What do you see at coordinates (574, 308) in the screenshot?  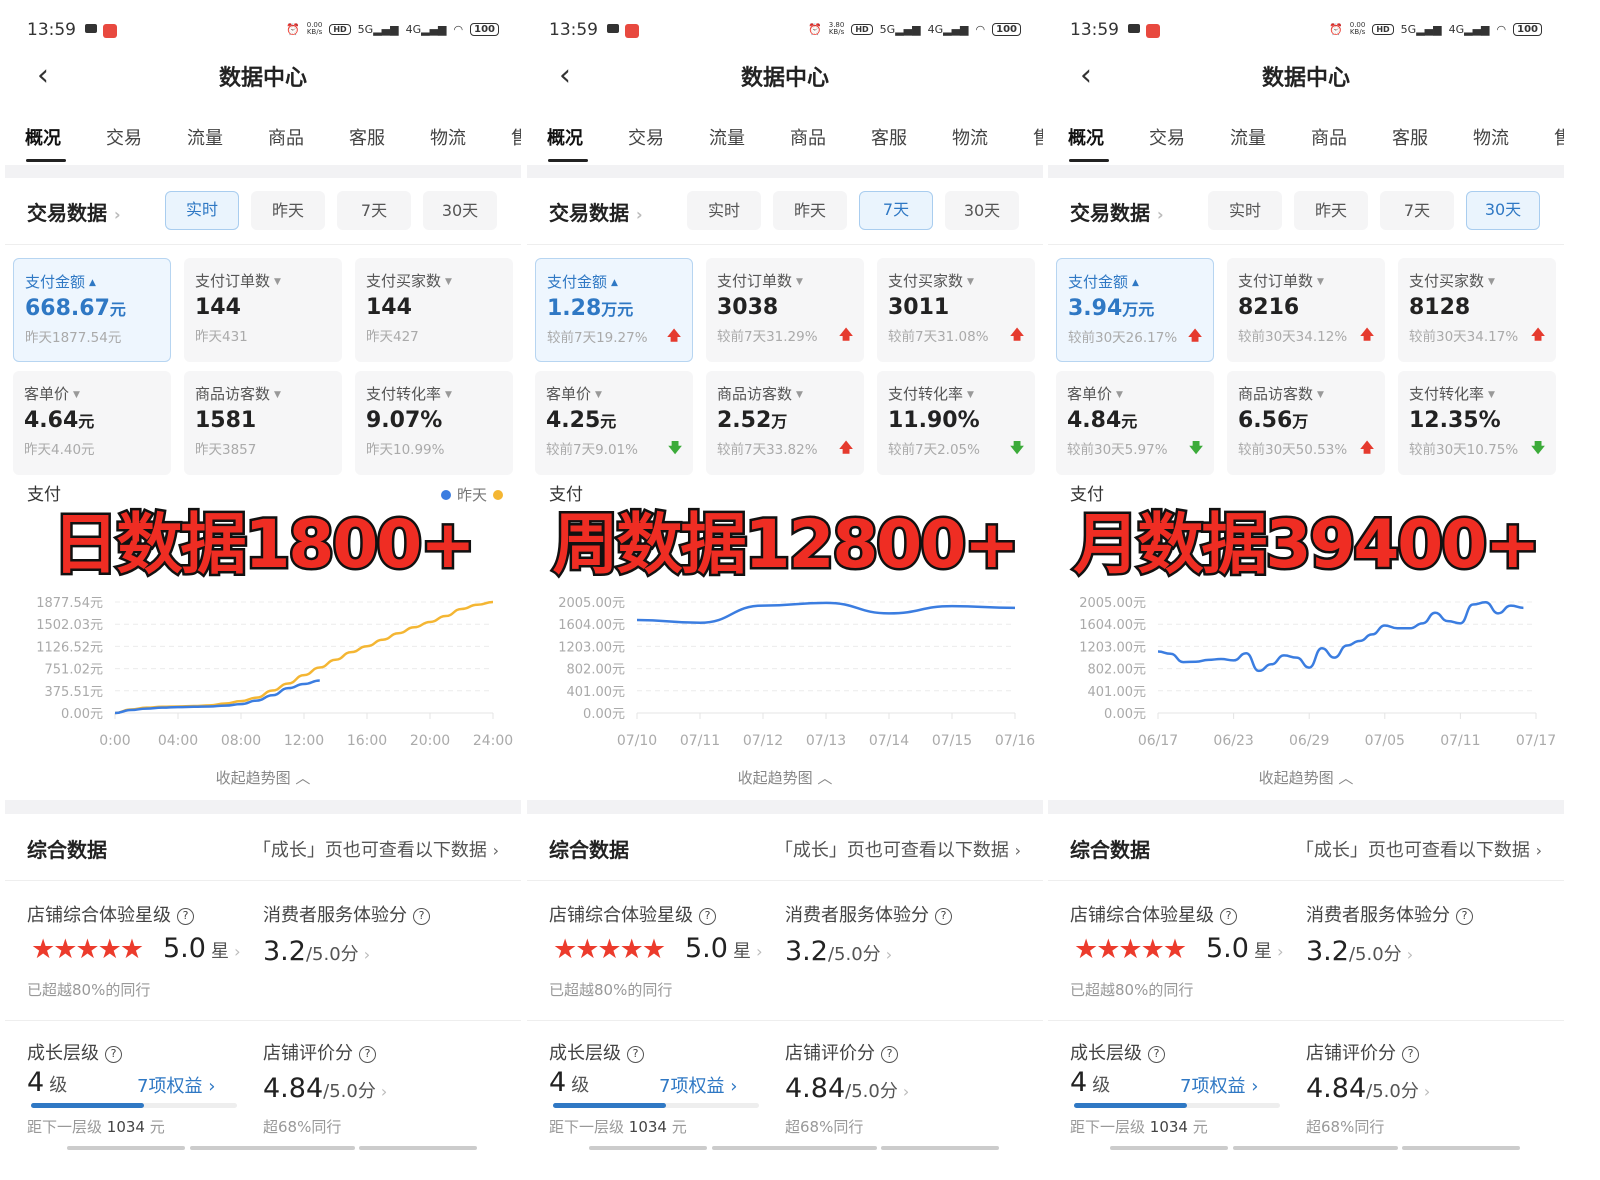 I see `metric-value: 1.28` at bounding box center [574, 308].